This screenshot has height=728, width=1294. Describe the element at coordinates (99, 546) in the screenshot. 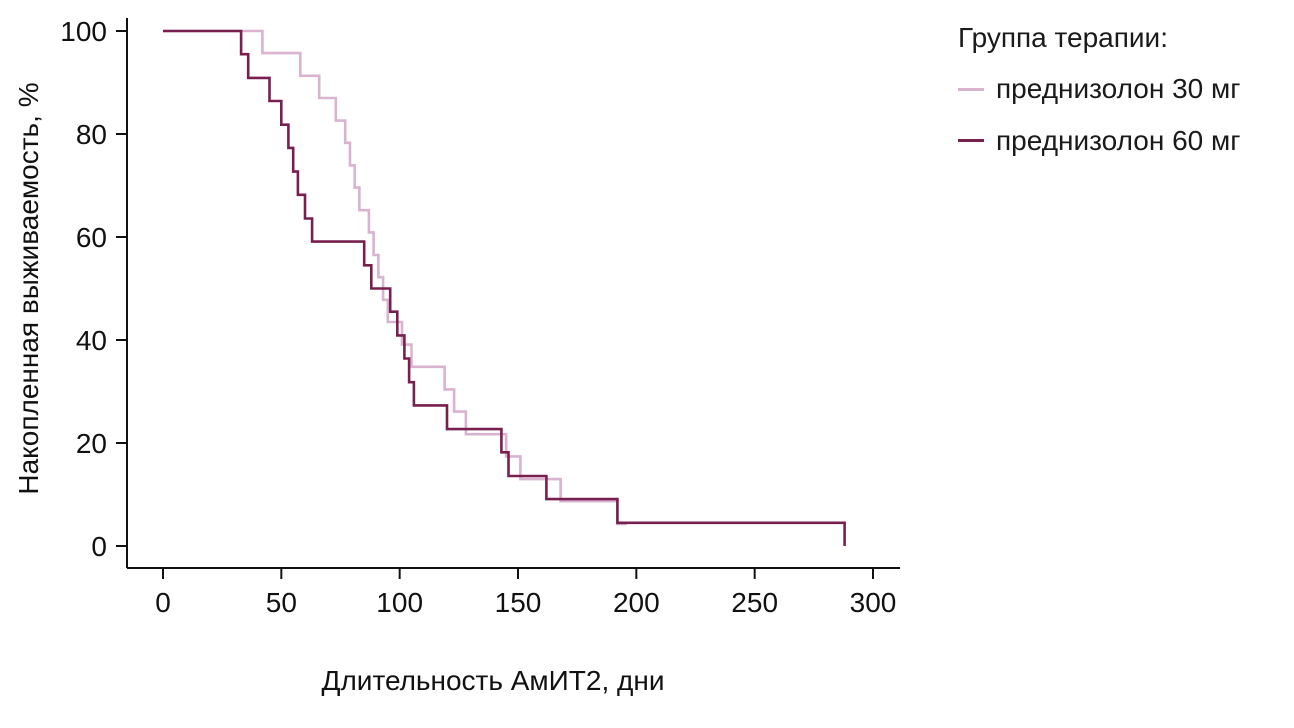

I see `y-tick-label: 0` at that location.